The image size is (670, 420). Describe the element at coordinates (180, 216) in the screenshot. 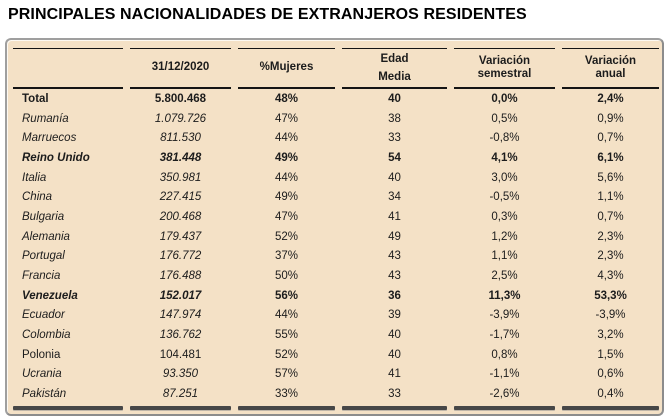

I see `cell-residents-count: 200.468` at that location.